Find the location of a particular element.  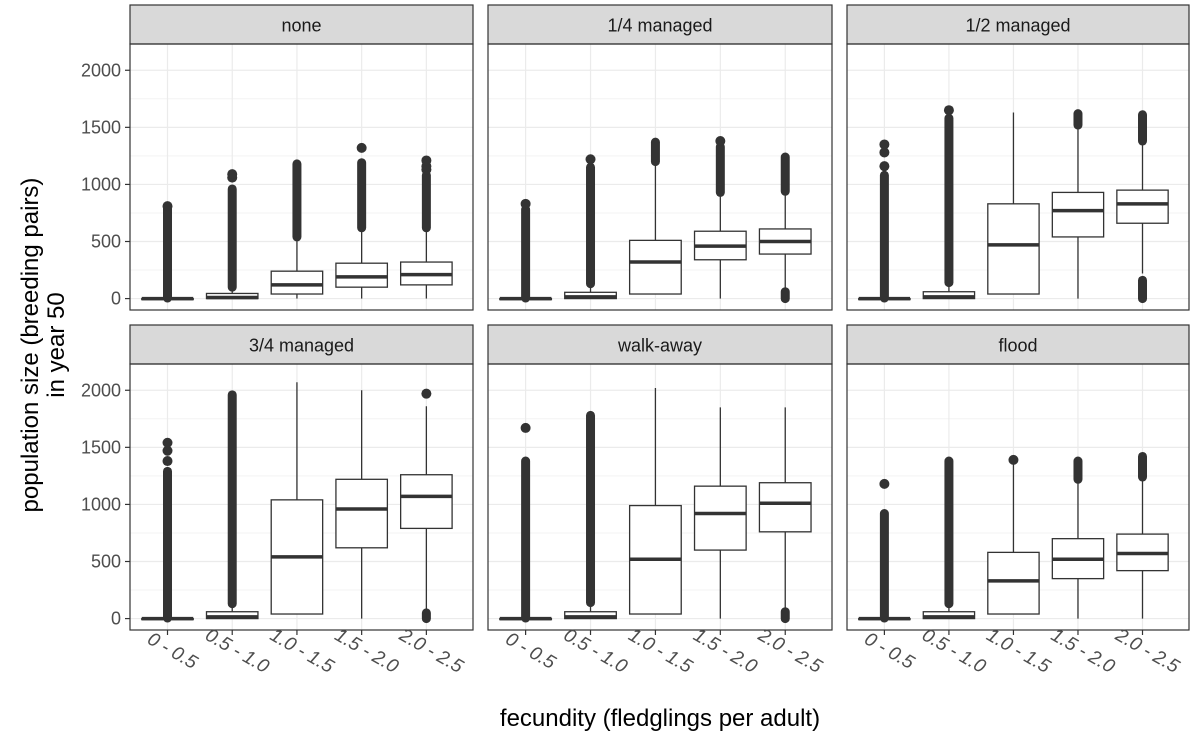

y-axis-title-line2: in year 50 is located at coordinates (56, 344).